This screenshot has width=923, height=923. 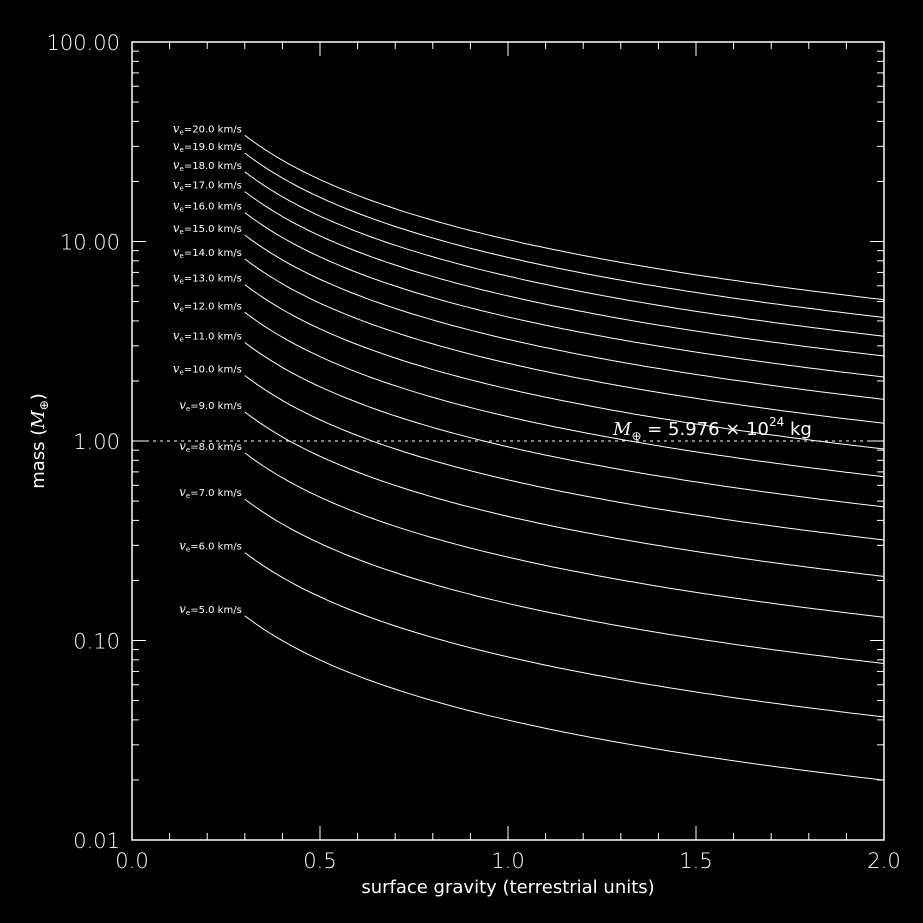 What do you see at coordinates (96, 841) in the screenshot?
I see `y-tick-label: 0.01` at bounding box center [96, 841].